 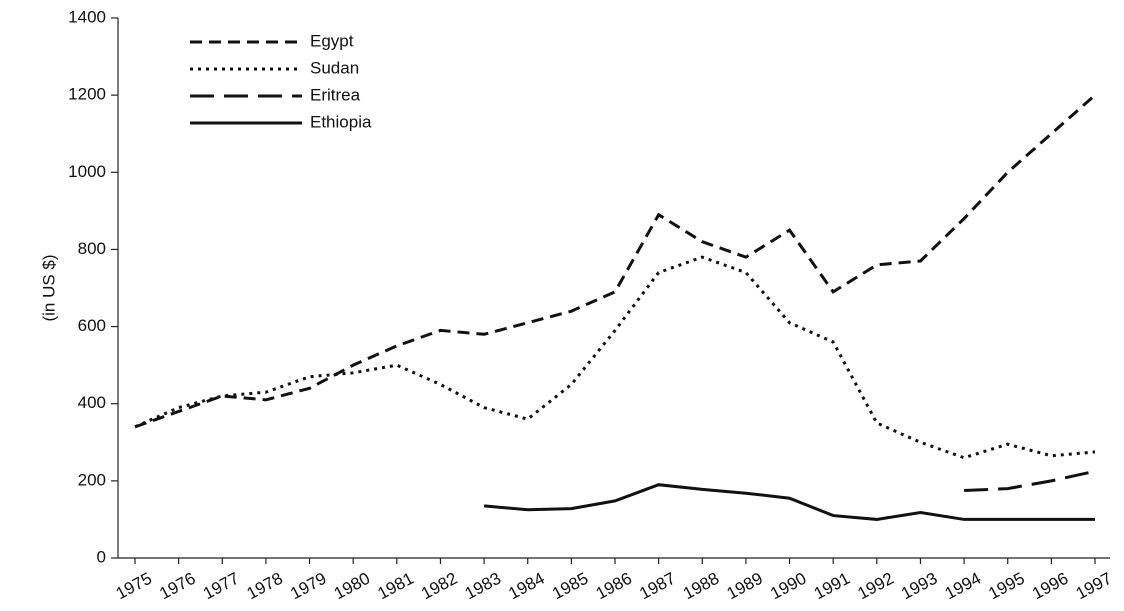 What do you see at coordinates (526, 586) in the screenshot?
I see `x-tick-label: 1984` at bounding box center [526, 586].